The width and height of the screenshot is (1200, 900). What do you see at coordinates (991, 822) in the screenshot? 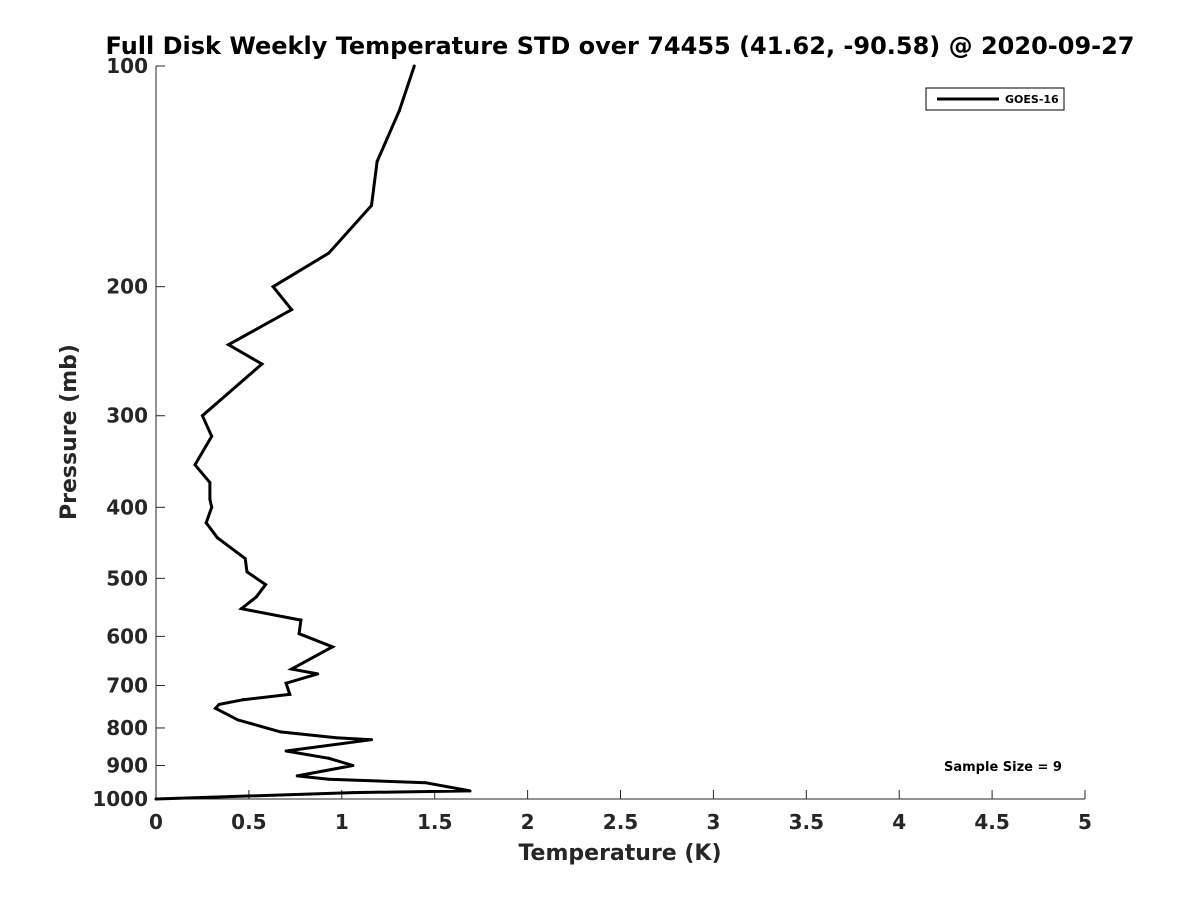
I see `x-tick-label: 4.5` at bounding box center [991, 822].